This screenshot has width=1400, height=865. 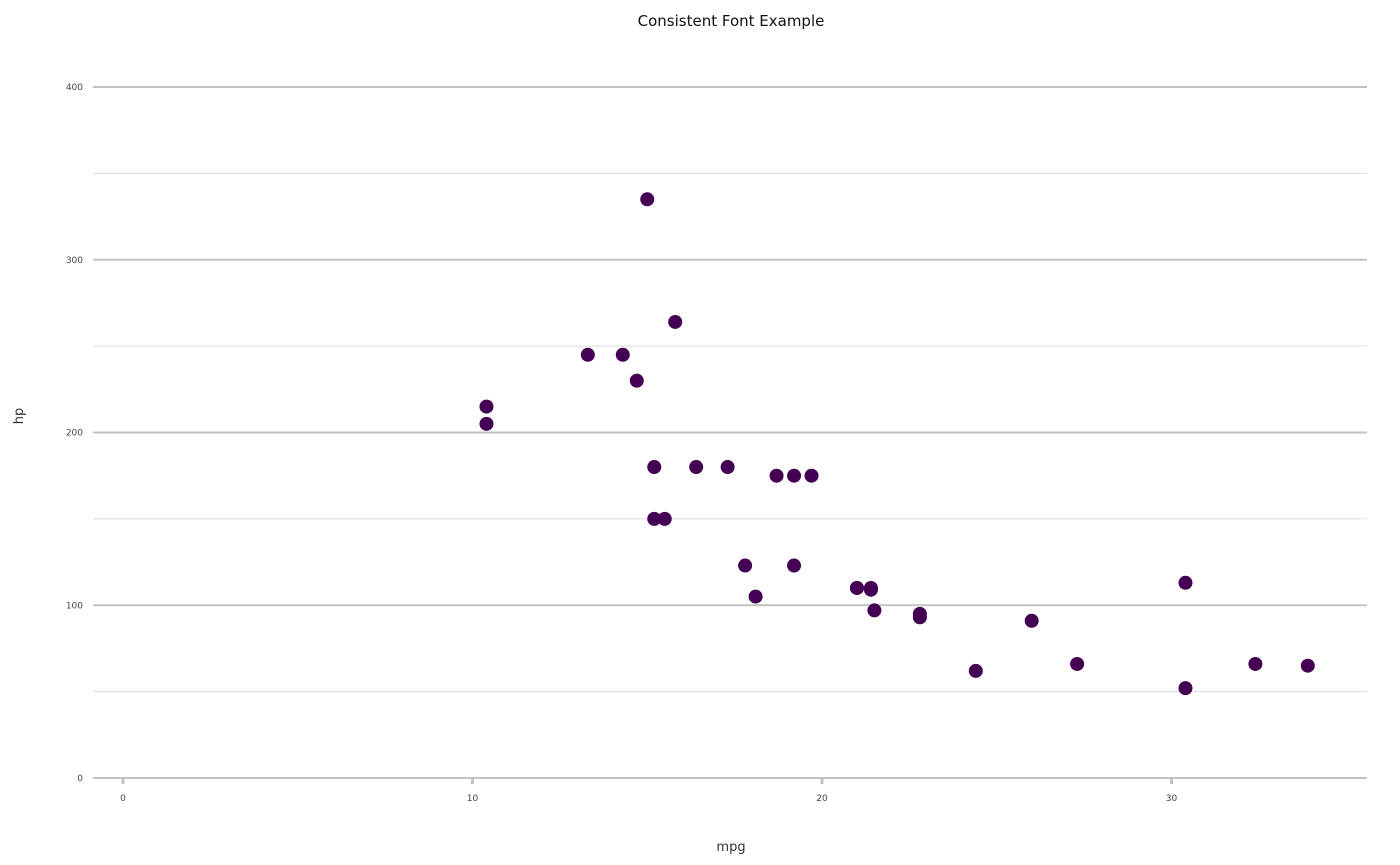 What do you see at coordinates (473, 799) in the screenshot?
I see `x-tick-label: 10` at bounding box center [473, 799].